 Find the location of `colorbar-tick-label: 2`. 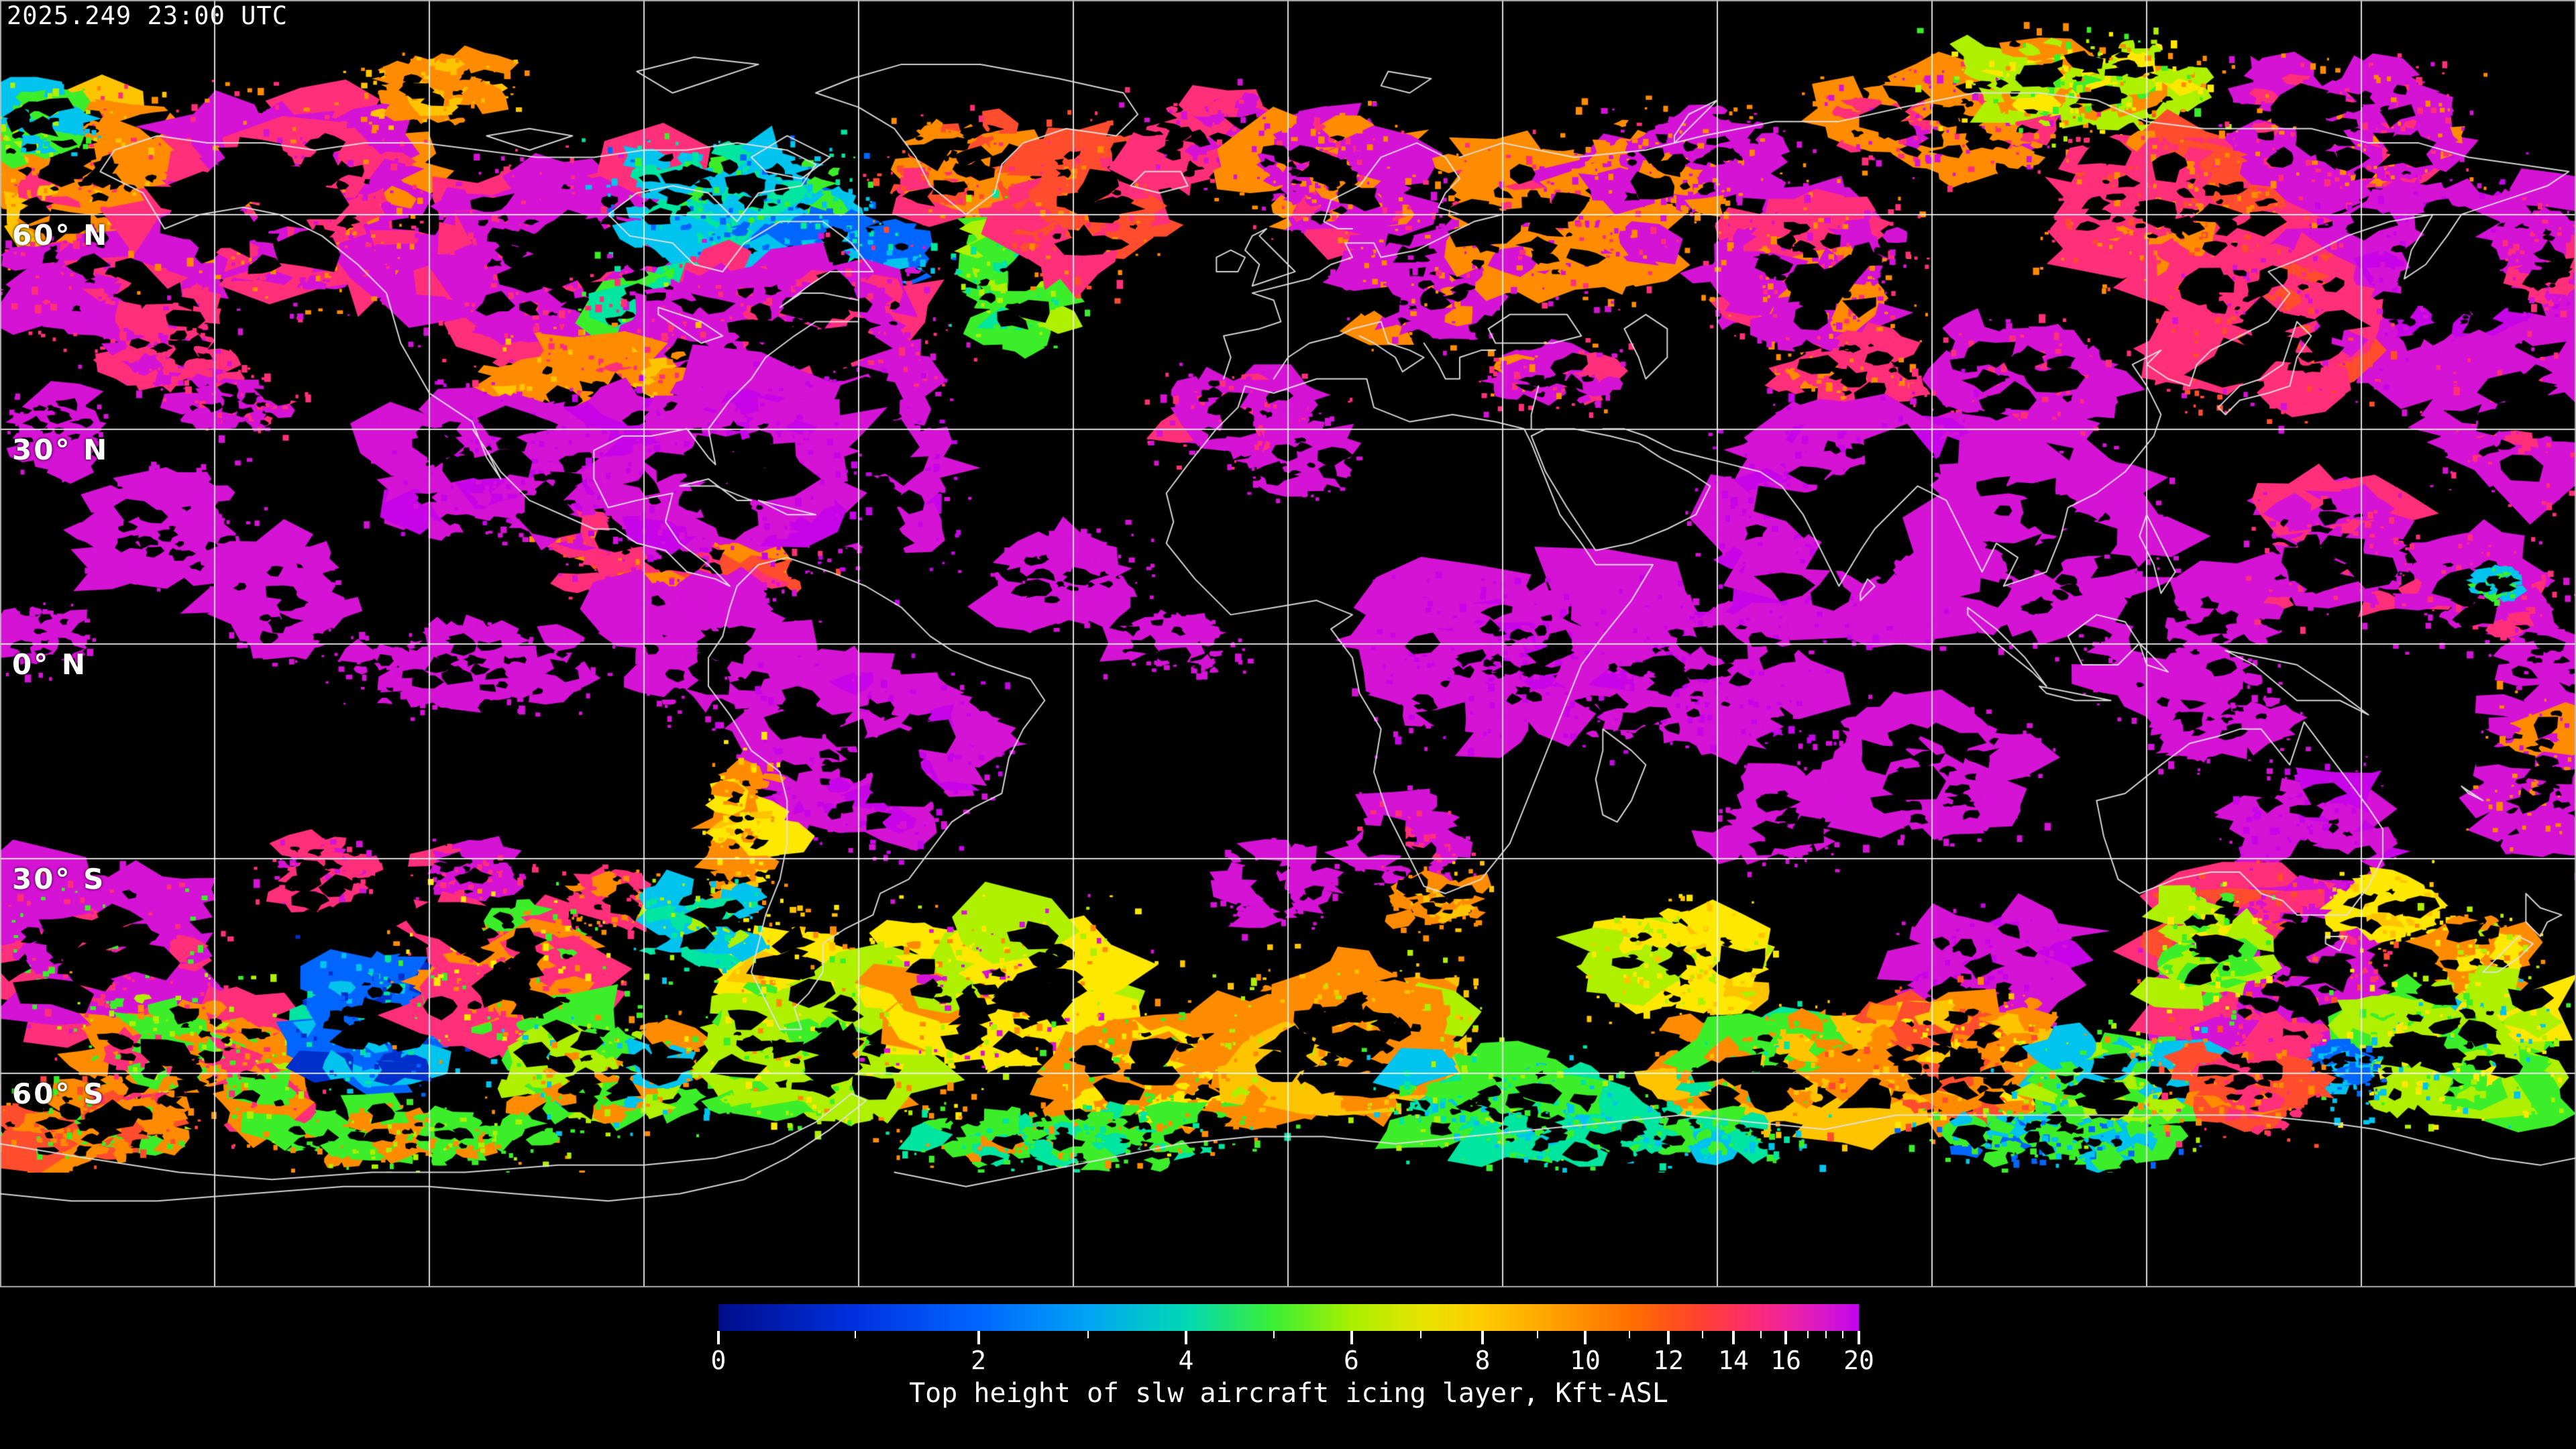

colorbar-tick-label: 2 is located at coordinates (979, 1360).